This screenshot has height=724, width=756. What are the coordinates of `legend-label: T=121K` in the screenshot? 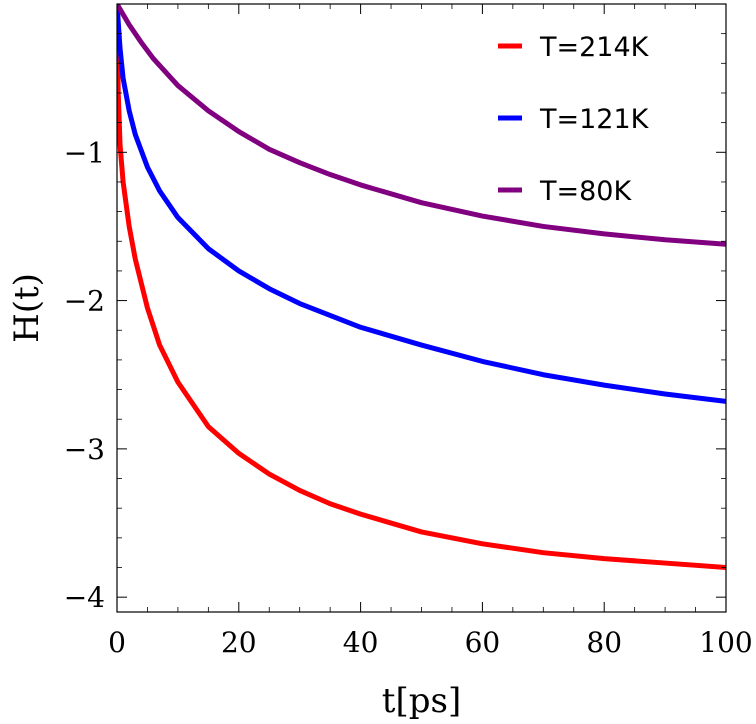 It's located at (594, 119).